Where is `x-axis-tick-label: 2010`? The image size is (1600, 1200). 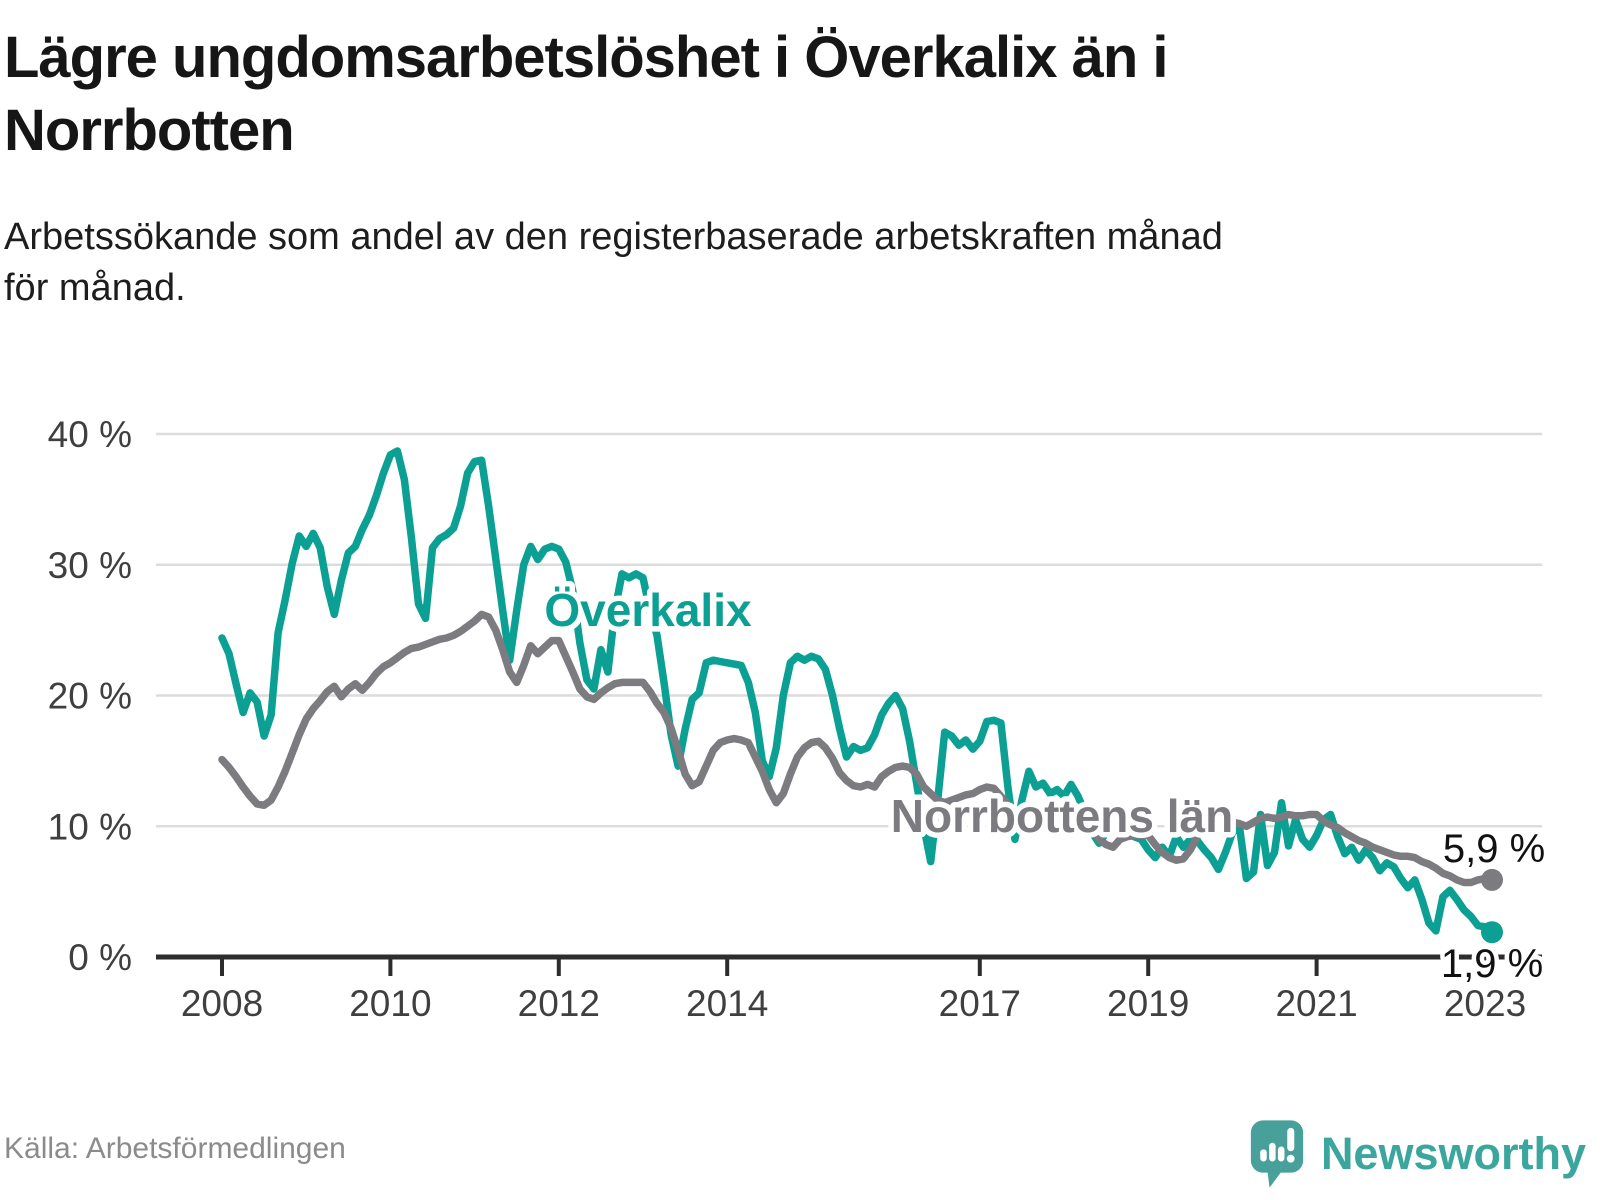
x-axis-tick-label: 2010 is located at coordinates (390, 1003).